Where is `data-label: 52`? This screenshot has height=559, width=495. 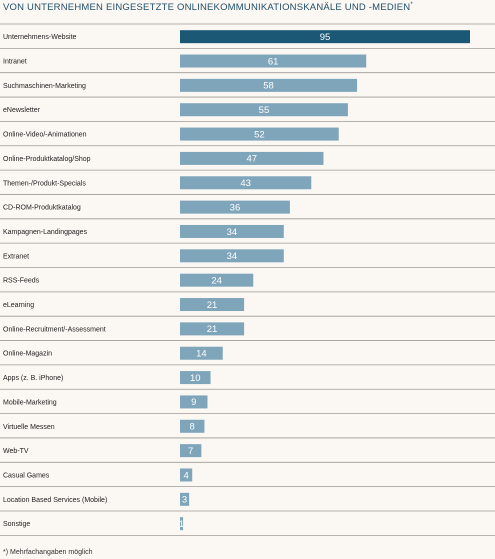 data-label: 52 is located at coordinates (259, 134).